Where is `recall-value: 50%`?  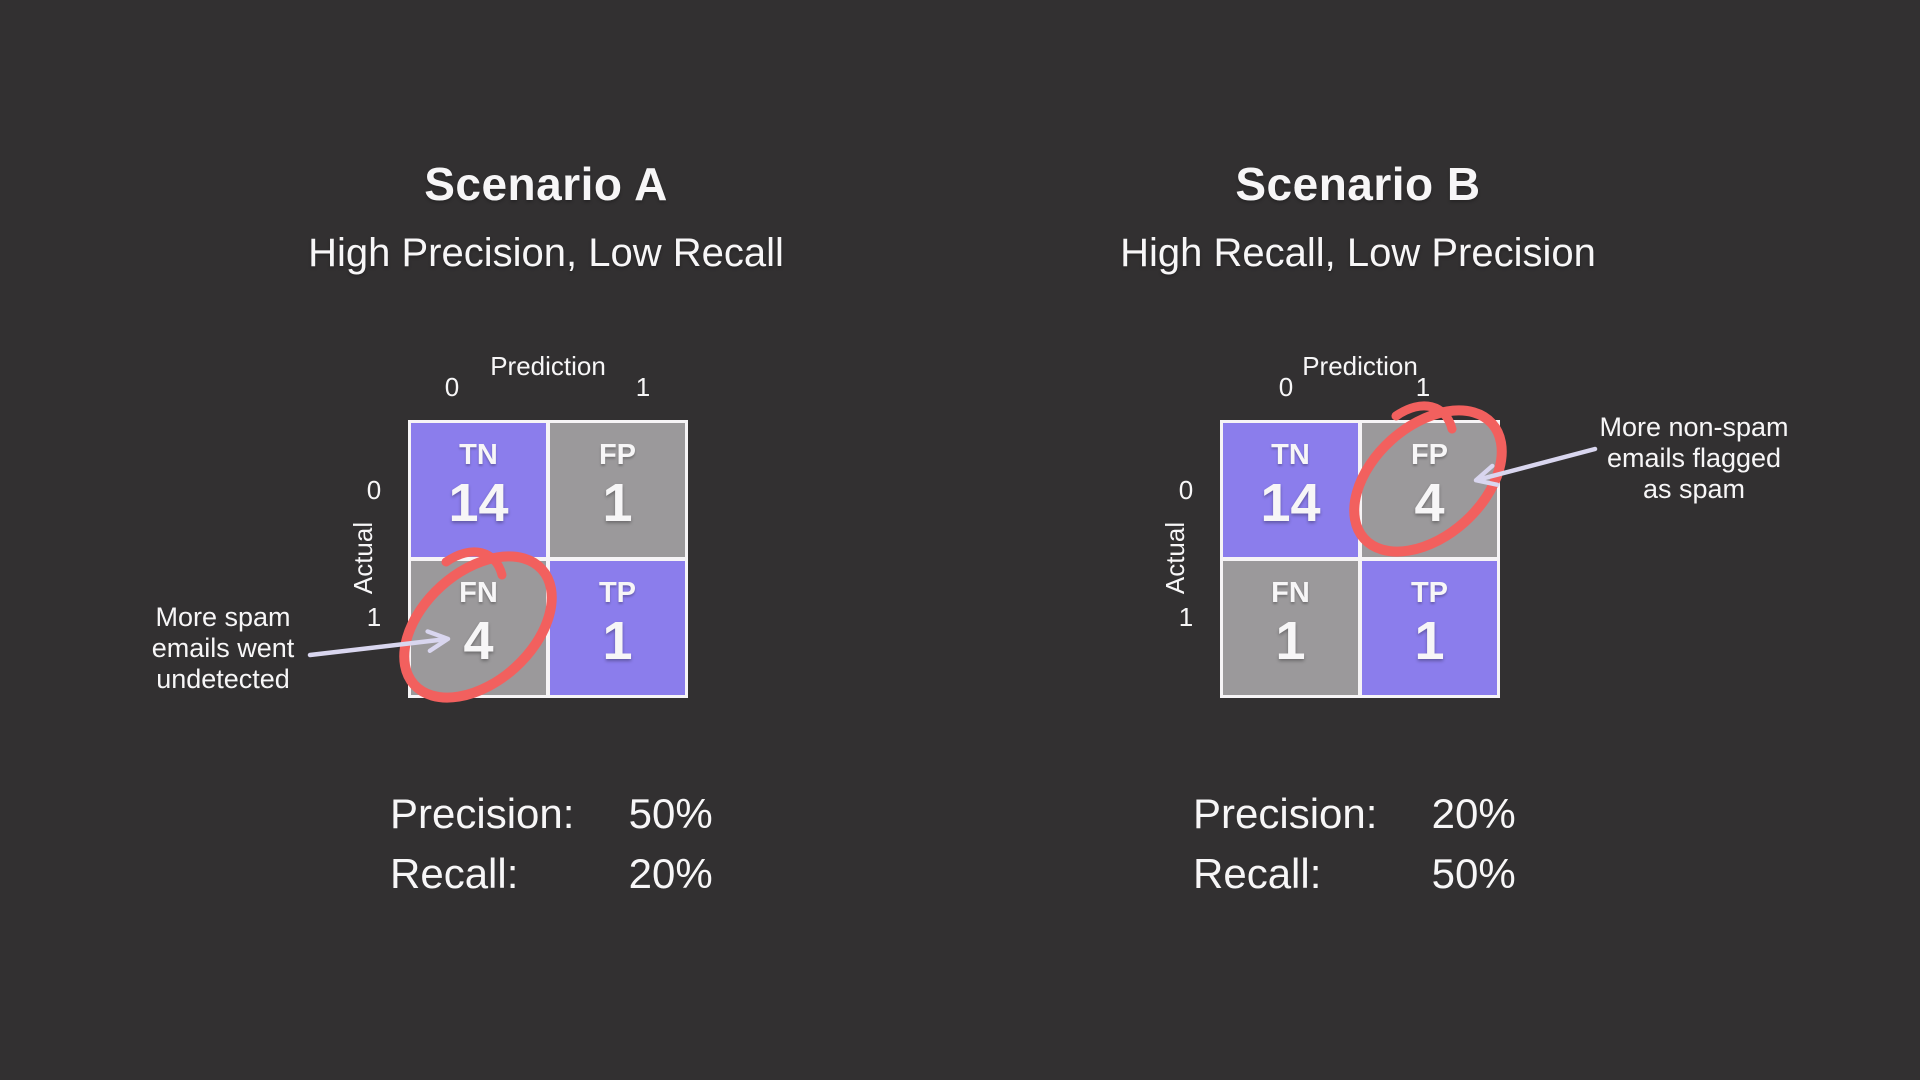 recall-value: 50% is located at coordinates (1473, 873).